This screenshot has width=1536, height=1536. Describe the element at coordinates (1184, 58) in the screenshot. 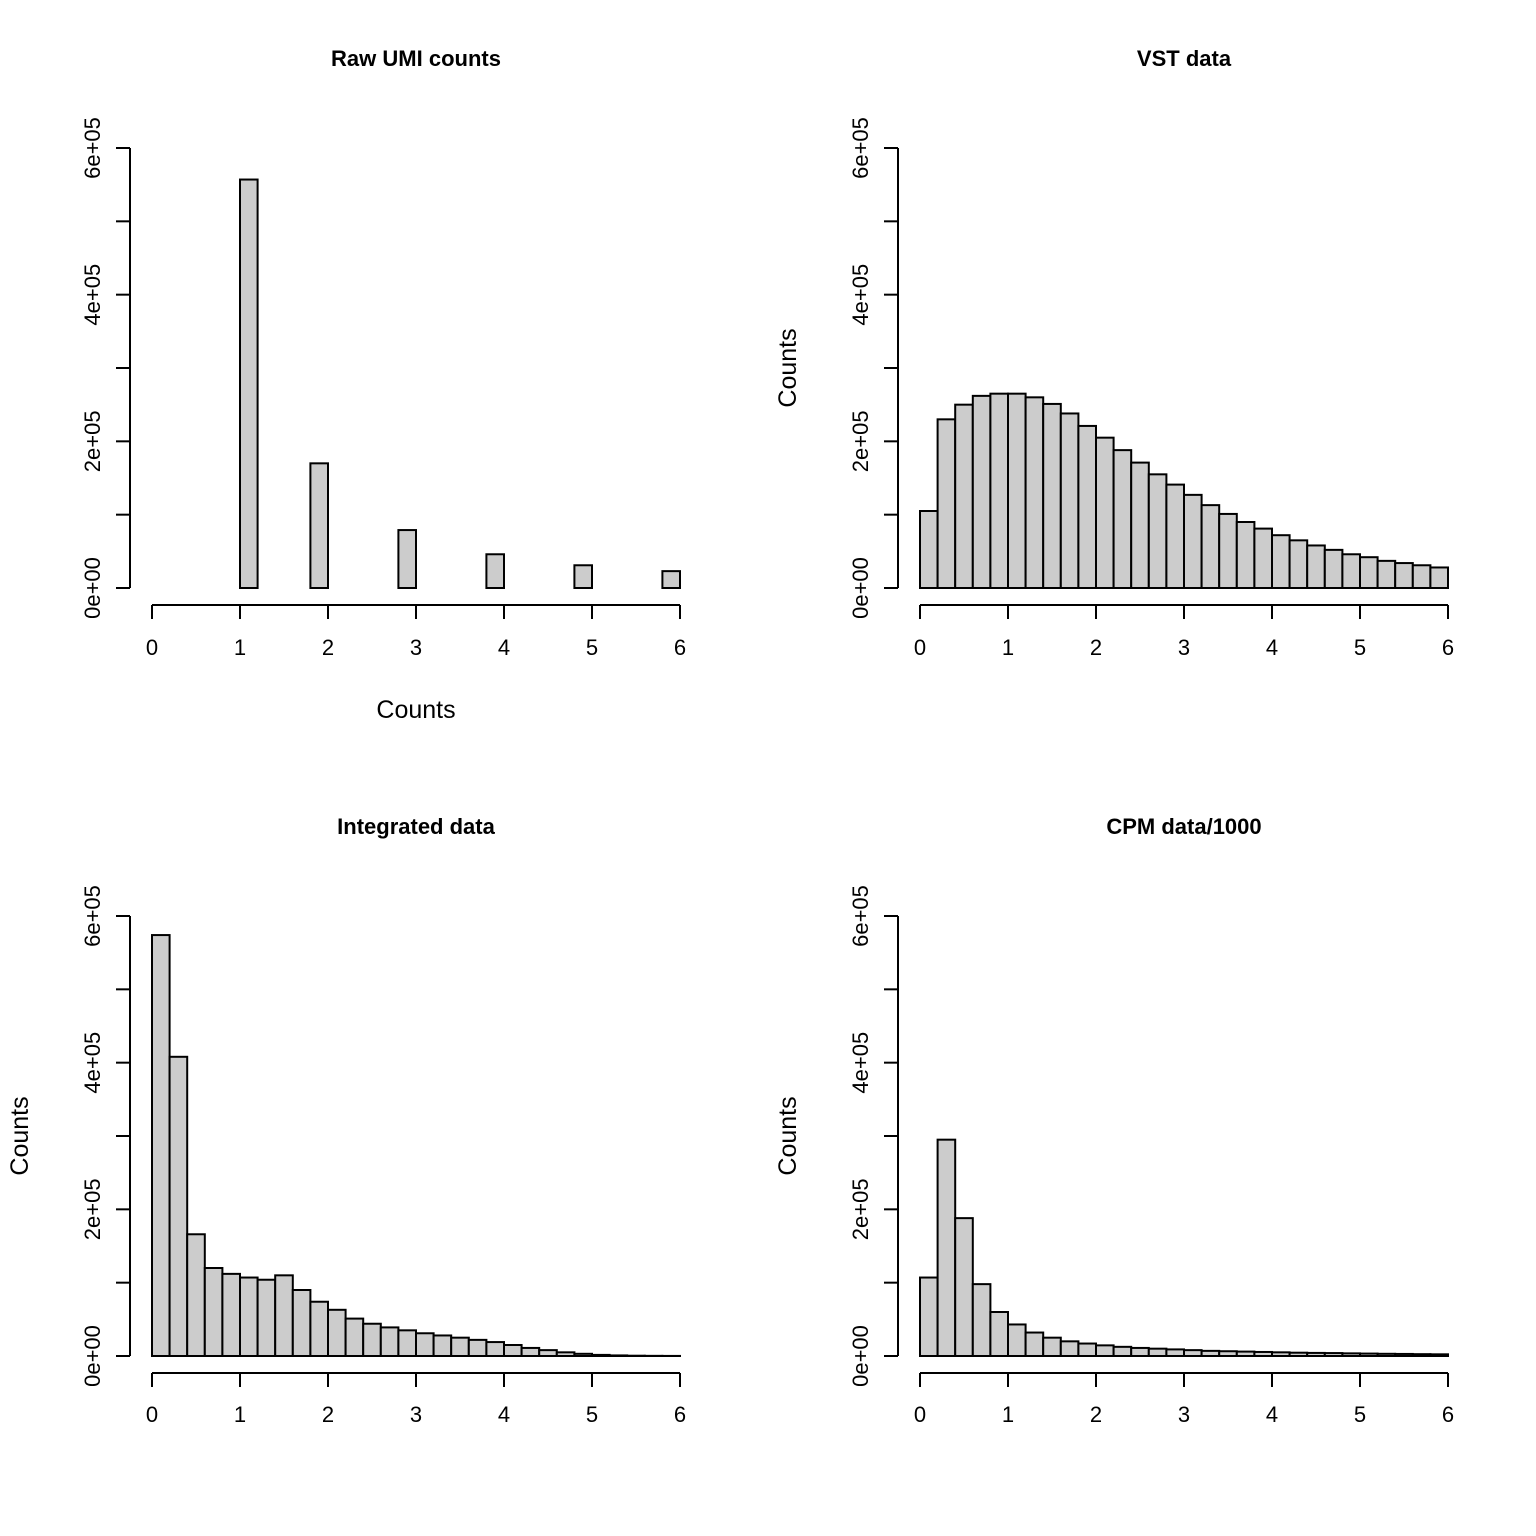

I see `chart-title: VST data` at that location.